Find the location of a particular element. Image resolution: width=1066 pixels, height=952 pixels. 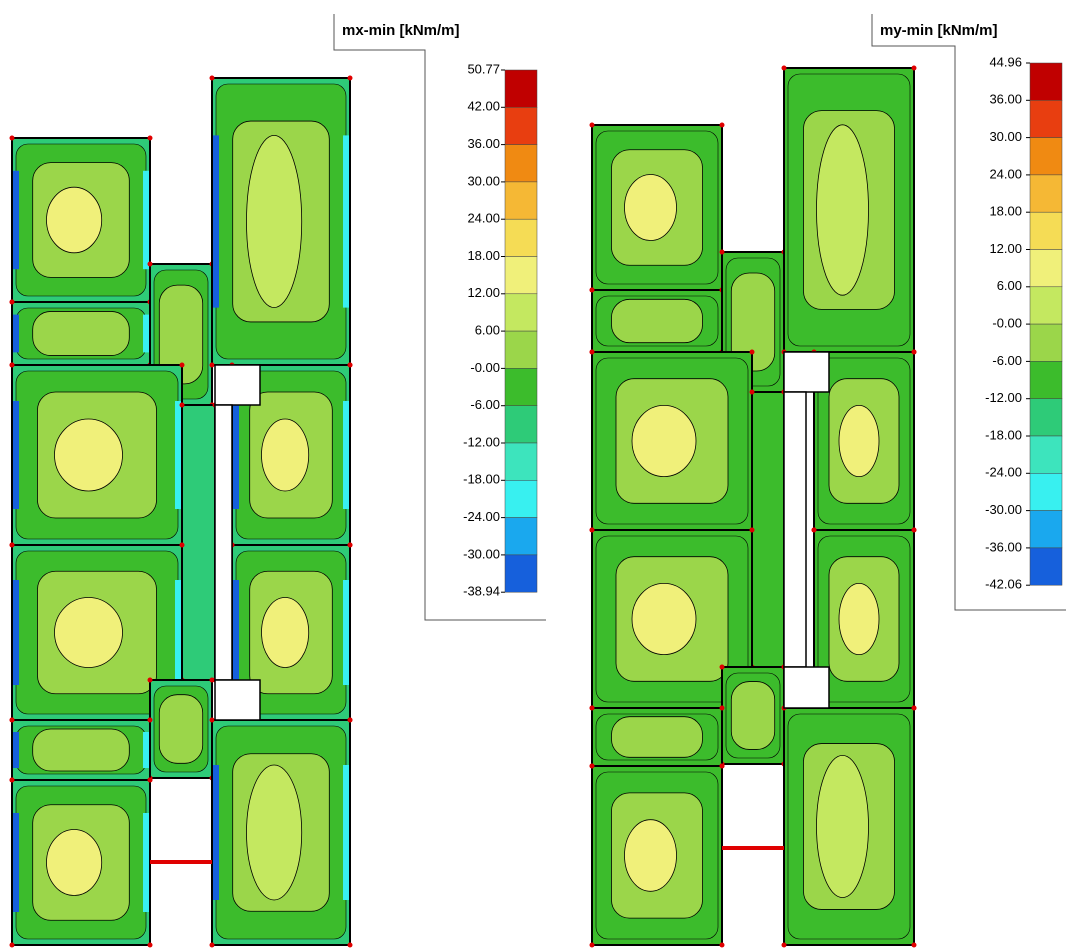

legend-title: mx-min [kNm/m] is located at coordinates (401, 30).